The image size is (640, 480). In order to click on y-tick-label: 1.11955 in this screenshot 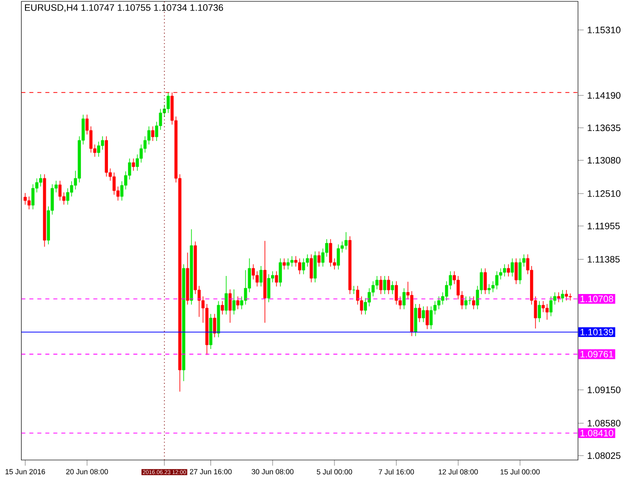, I will do `click(604, 226)`.